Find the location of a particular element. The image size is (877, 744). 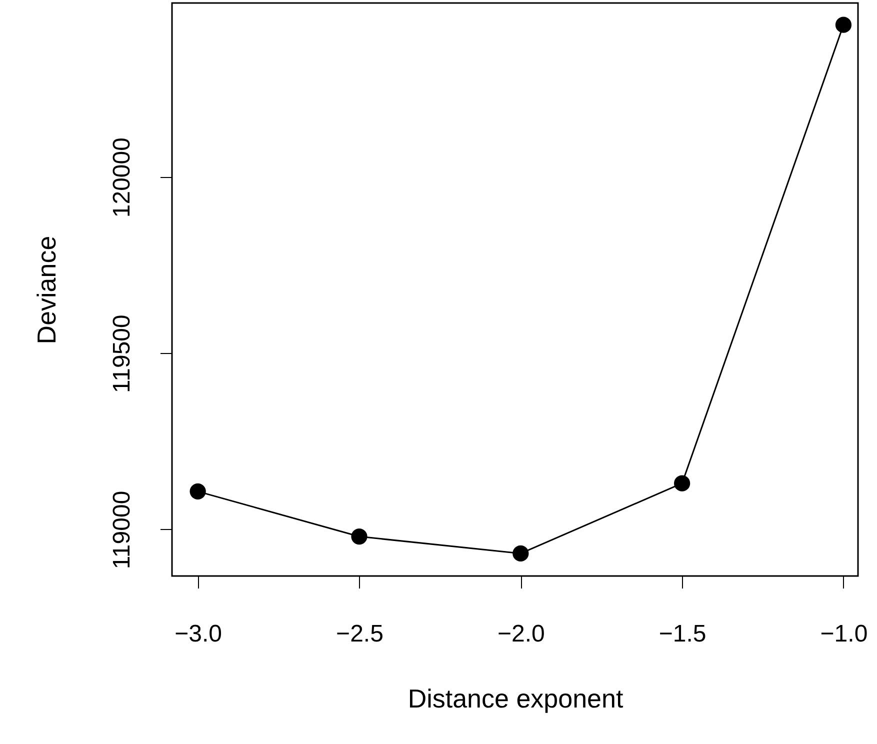

y-tick-label: 119500 is located at coordinates (122, 353).